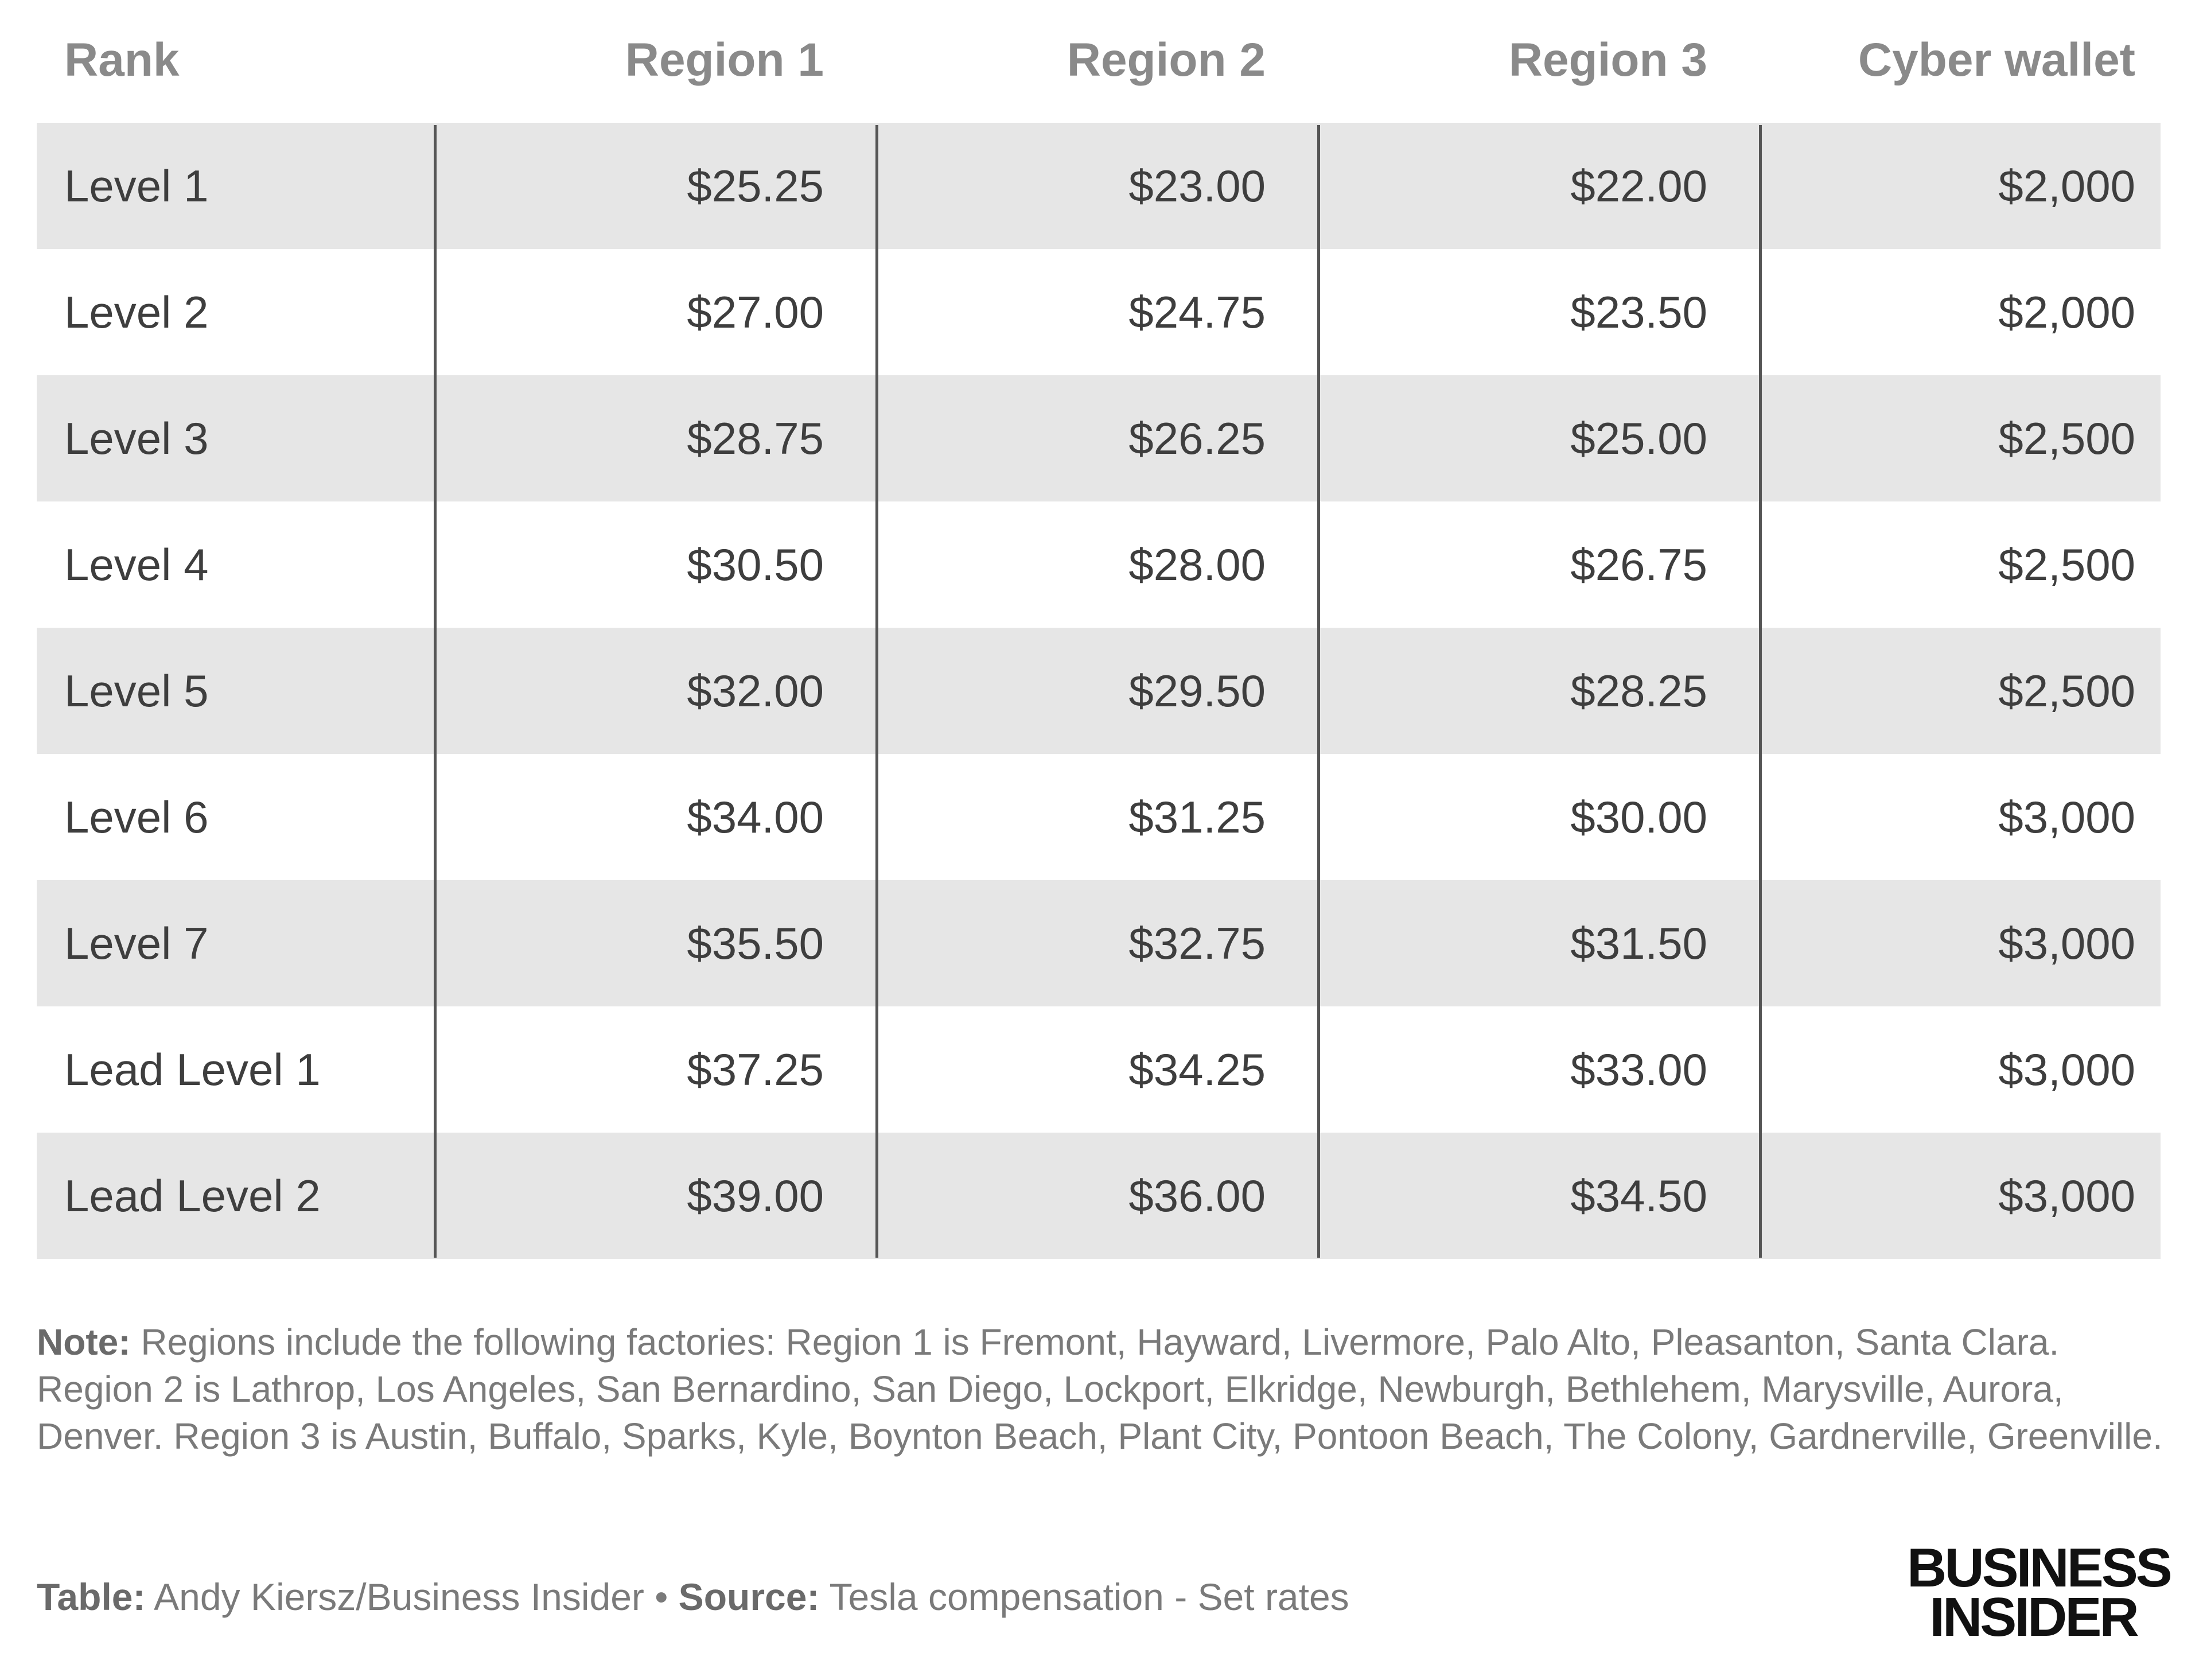  What do you see at coordinates (137, 312) in the screenshot?
I see `cell-rank: Level 2` at bounding box center [137, 312].